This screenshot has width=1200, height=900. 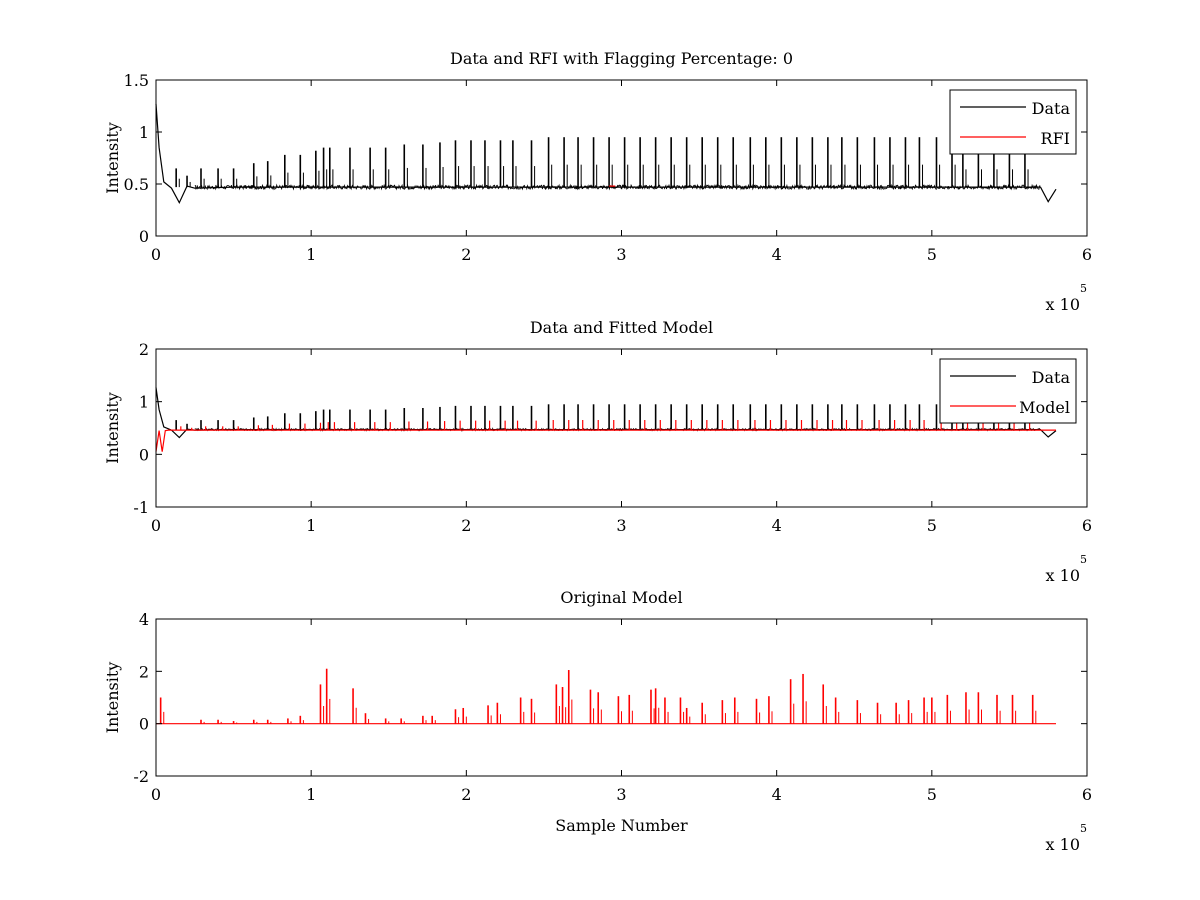 I want to click on axes-frame, so click(x=621, y=158).